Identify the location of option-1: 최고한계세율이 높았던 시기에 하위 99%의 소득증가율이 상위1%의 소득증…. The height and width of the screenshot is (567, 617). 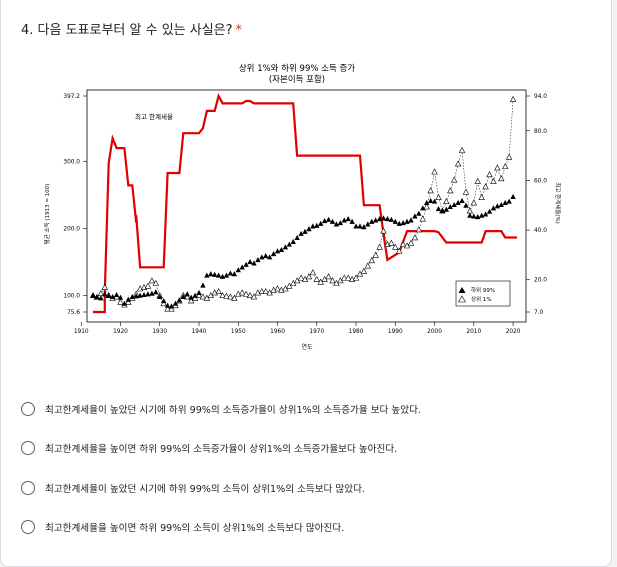
(301, 409).